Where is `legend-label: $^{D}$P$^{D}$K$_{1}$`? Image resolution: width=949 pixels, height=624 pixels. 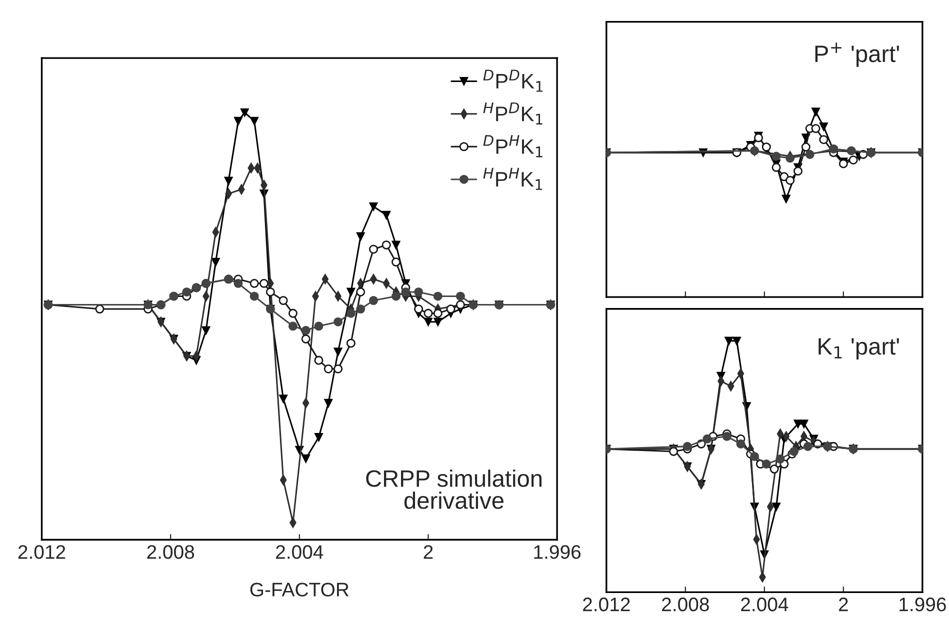
legend-label: $^{D}$P$^{D}$K$_{1}$ is located at coordinates (513, 81).